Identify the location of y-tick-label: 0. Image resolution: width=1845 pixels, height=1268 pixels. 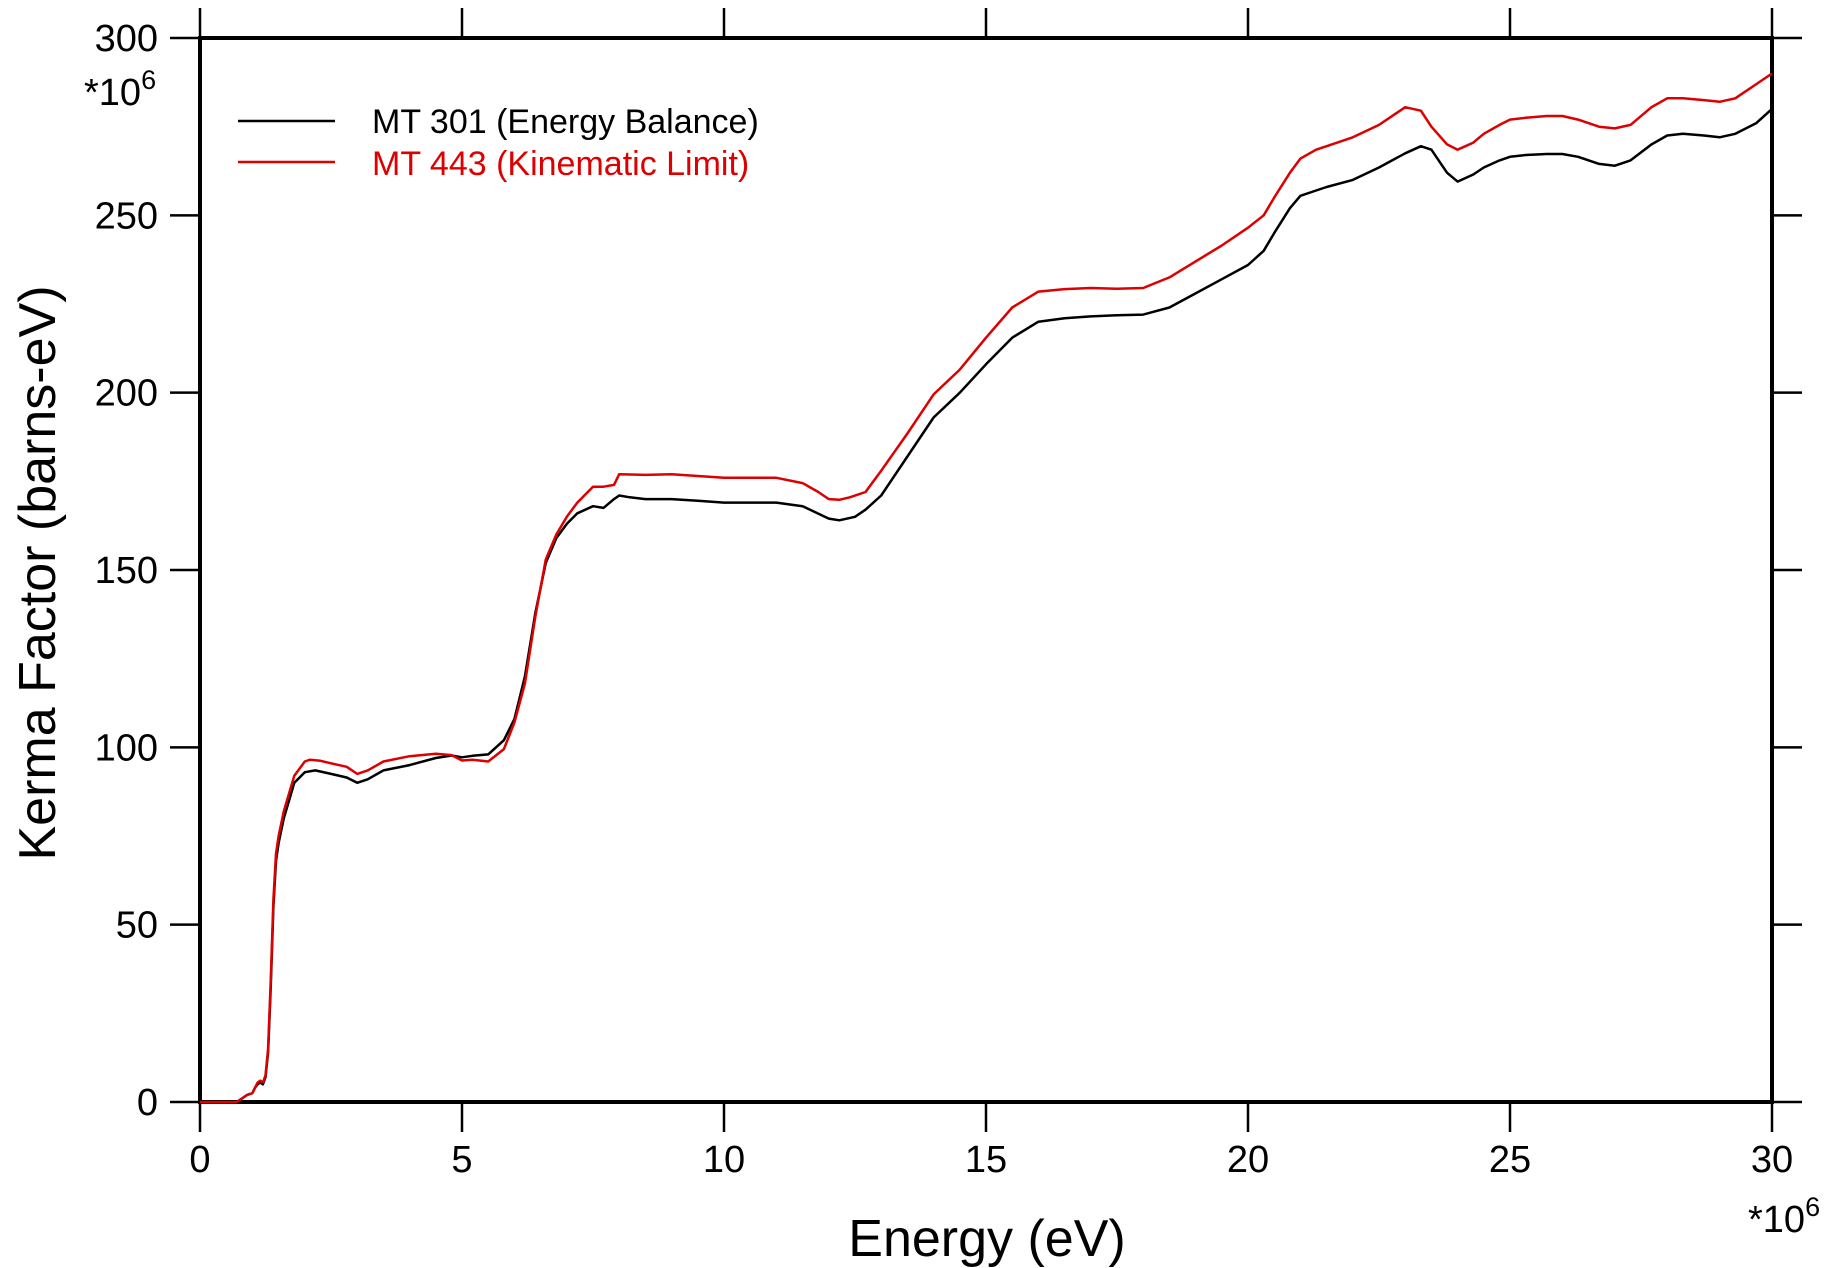
(147, 1103).